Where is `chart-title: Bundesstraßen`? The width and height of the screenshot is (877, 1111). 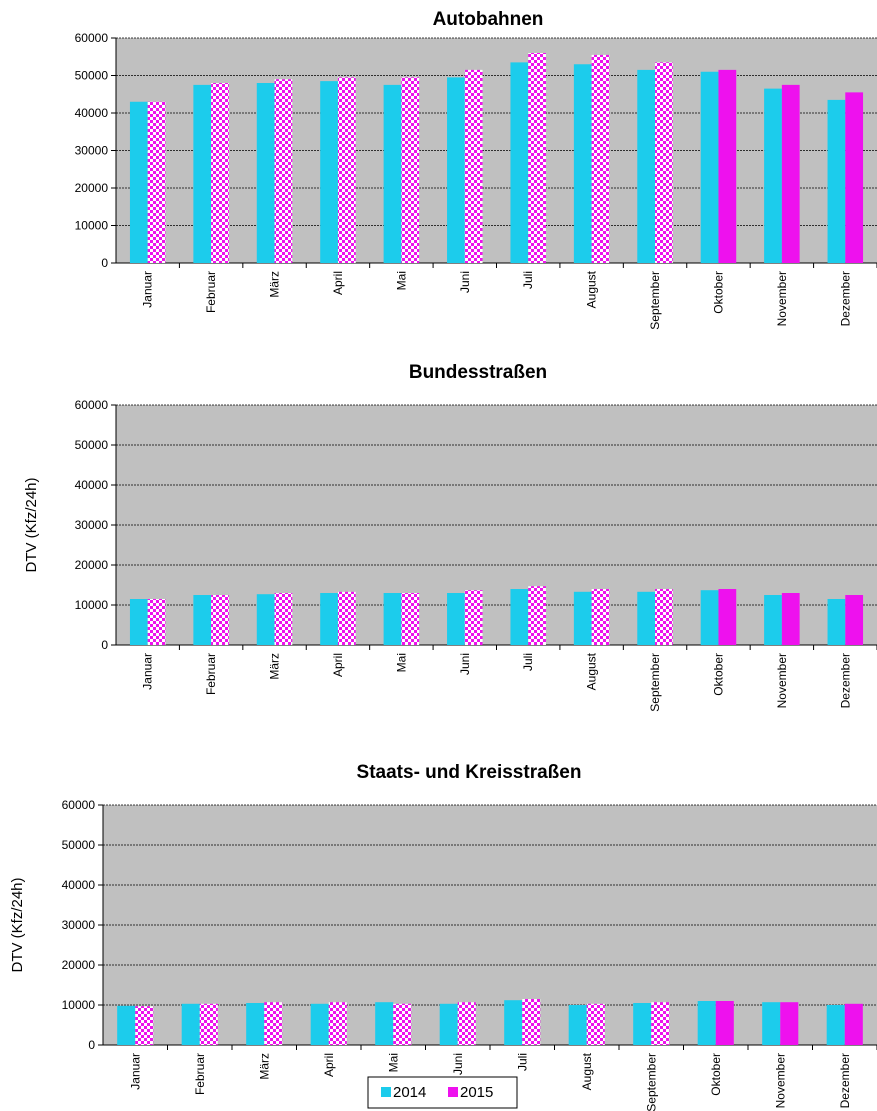
chart-title: Bundesstraßen is located at coordinates (478, 372).